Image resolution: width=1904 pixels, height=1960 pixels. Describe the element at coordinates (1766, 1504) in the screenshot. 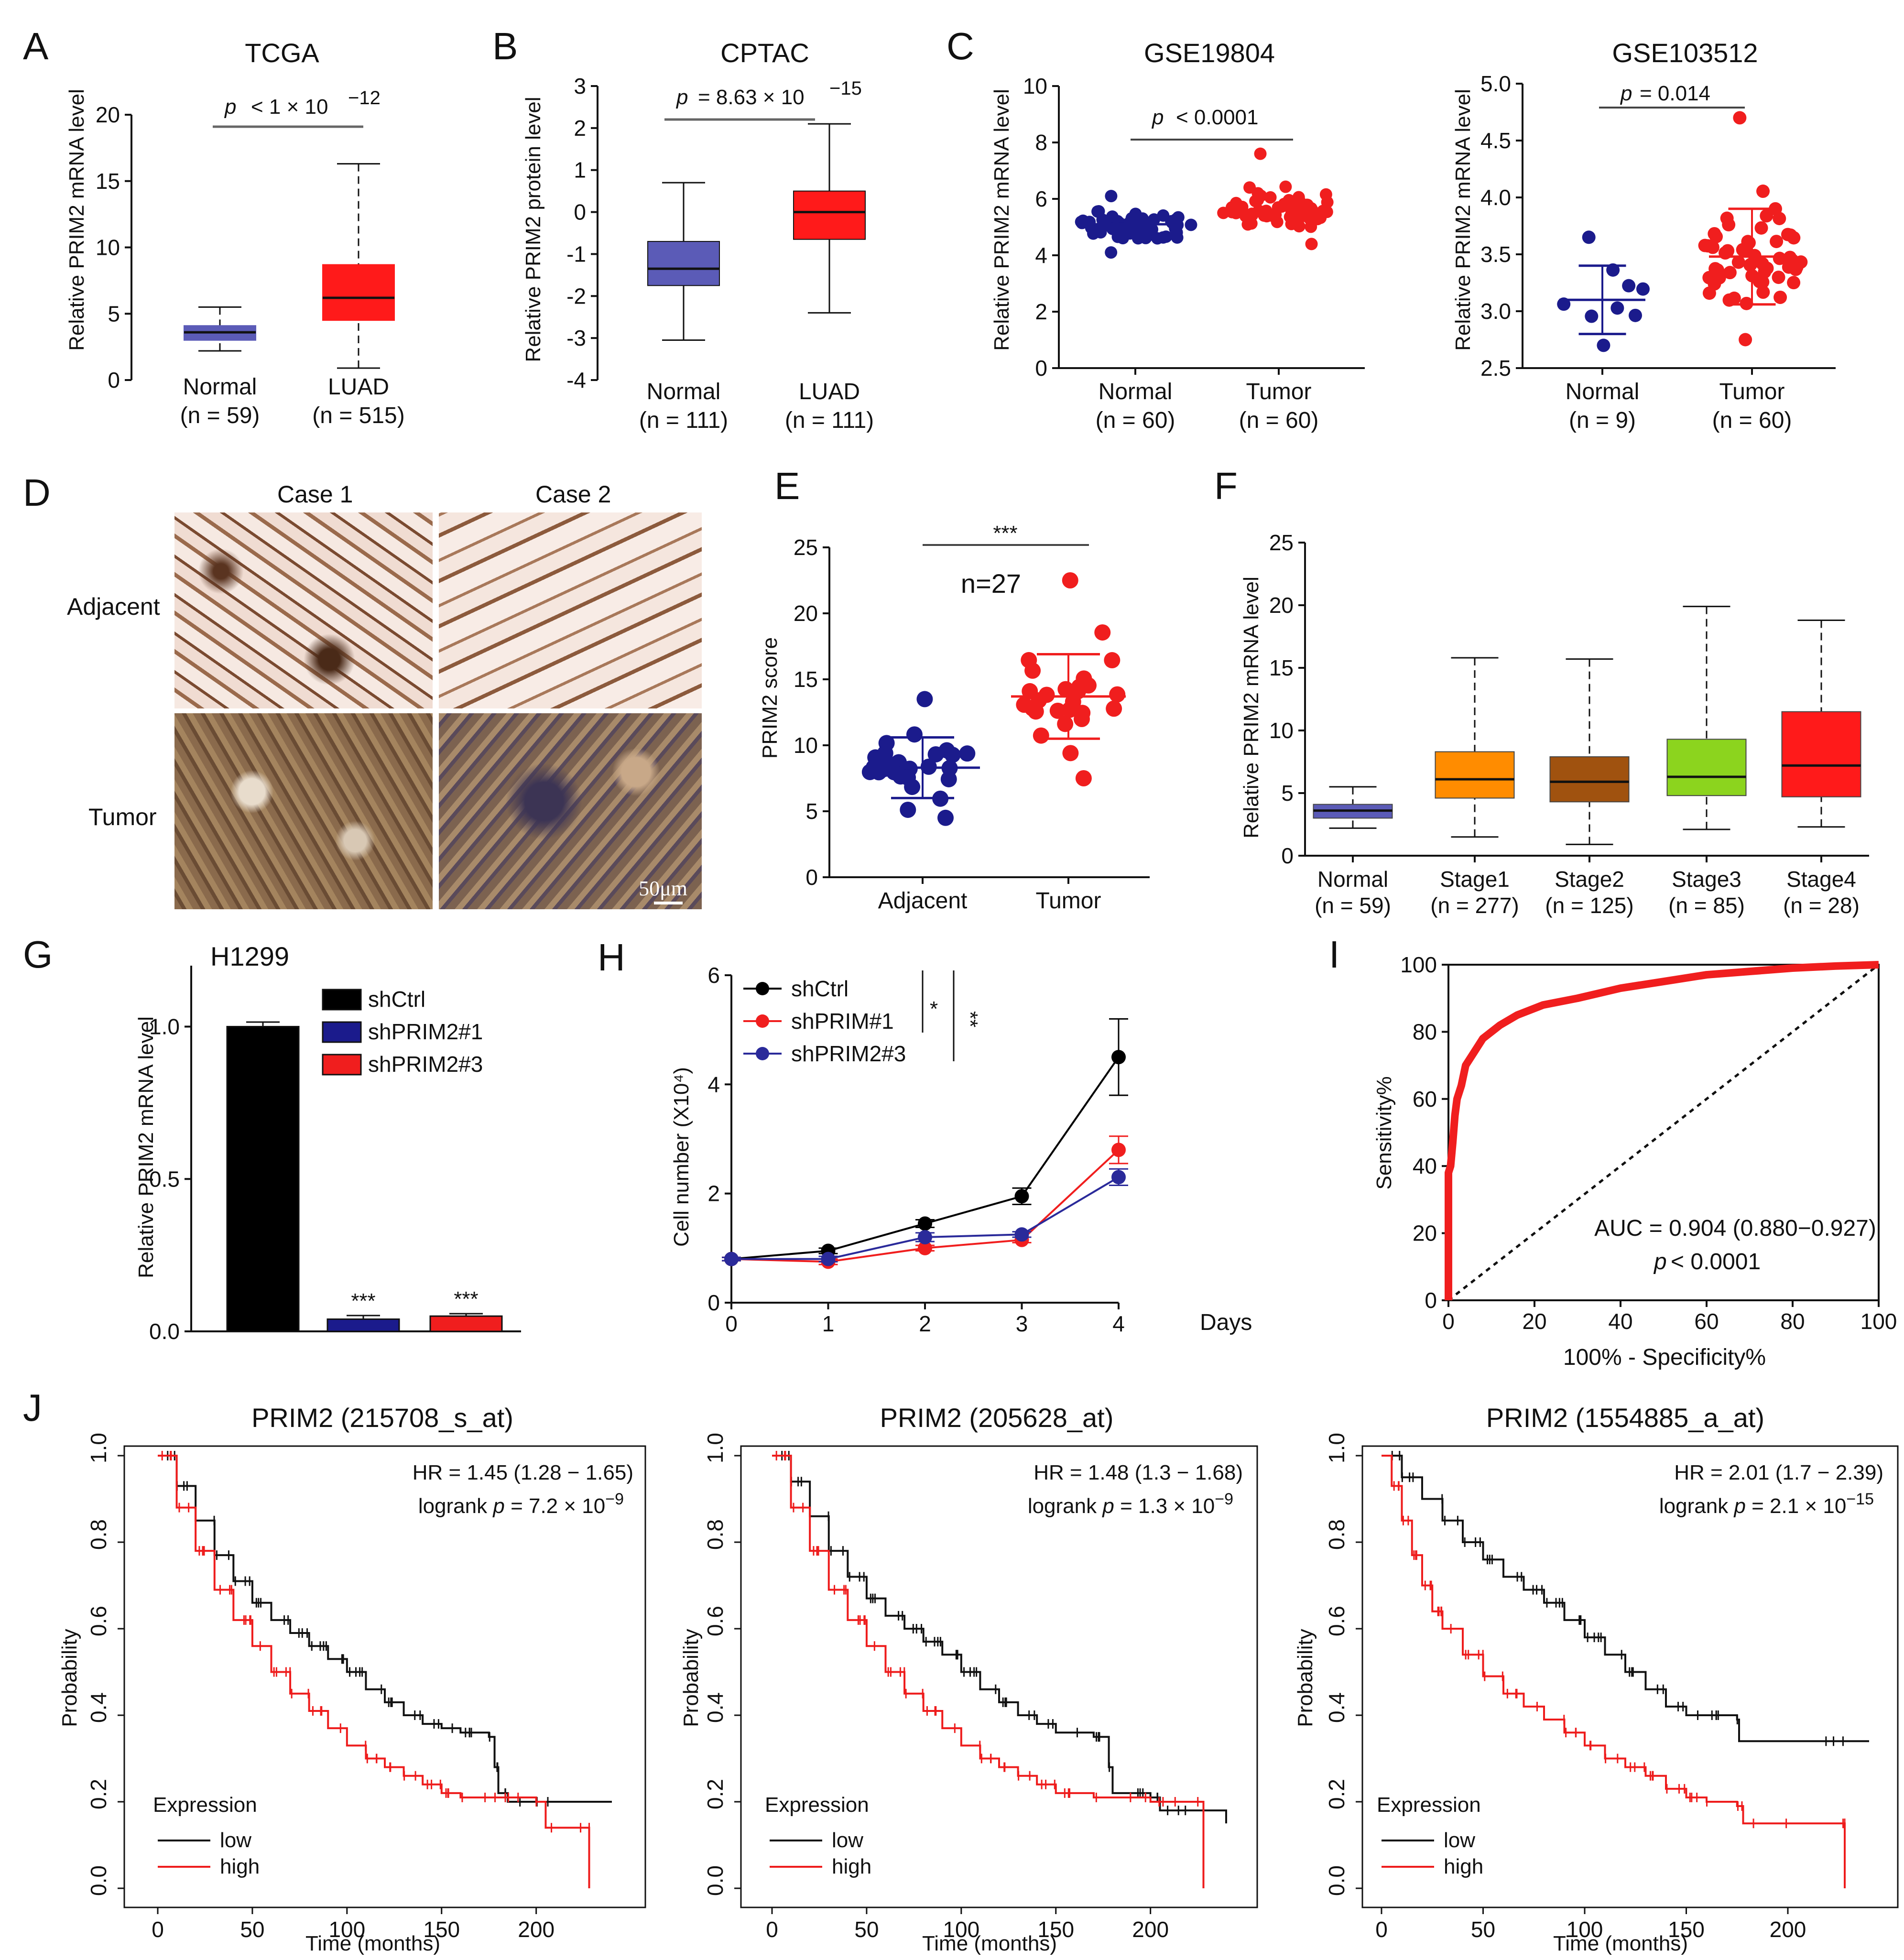

I see `logrank-annotation: logrank p = 2.1 × 10−15` at that location.